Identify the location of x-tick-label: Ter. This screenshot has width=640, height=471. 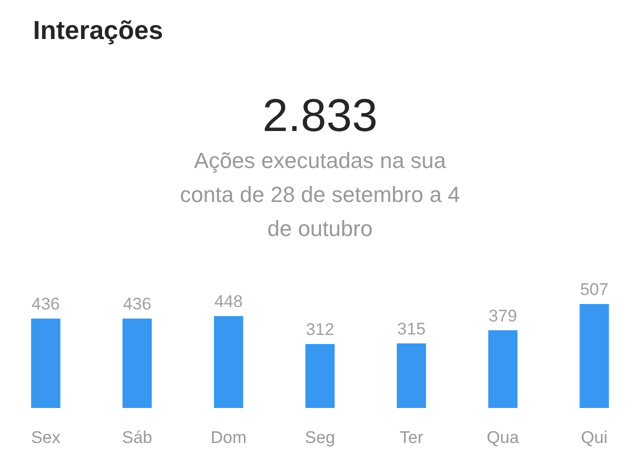
(412, 437).